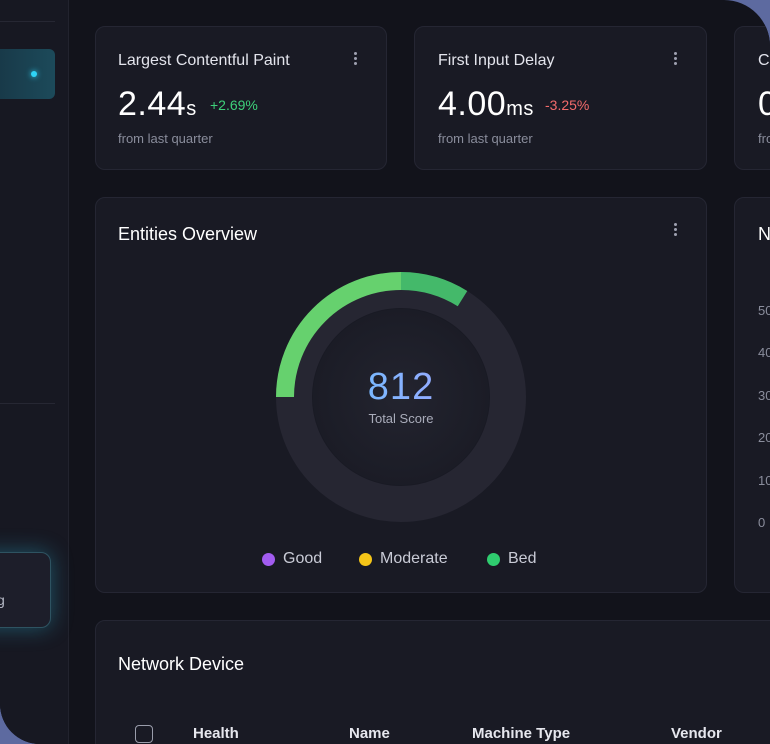  I want to click on column-header-name: Name, so click(369, 733).